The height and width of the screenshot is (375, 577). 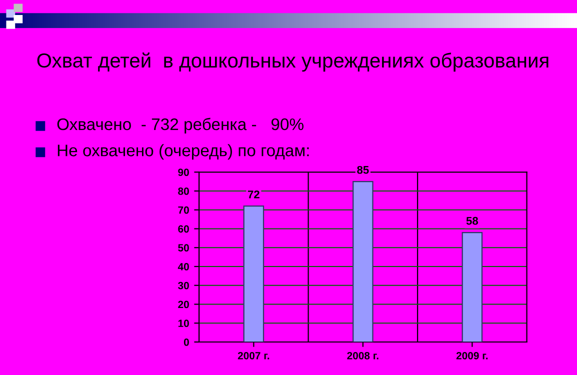 What do you see at coordinates (183, 229) in the screenshot?
I see `y-tick-label: 60` at bounding box center [183, 229].